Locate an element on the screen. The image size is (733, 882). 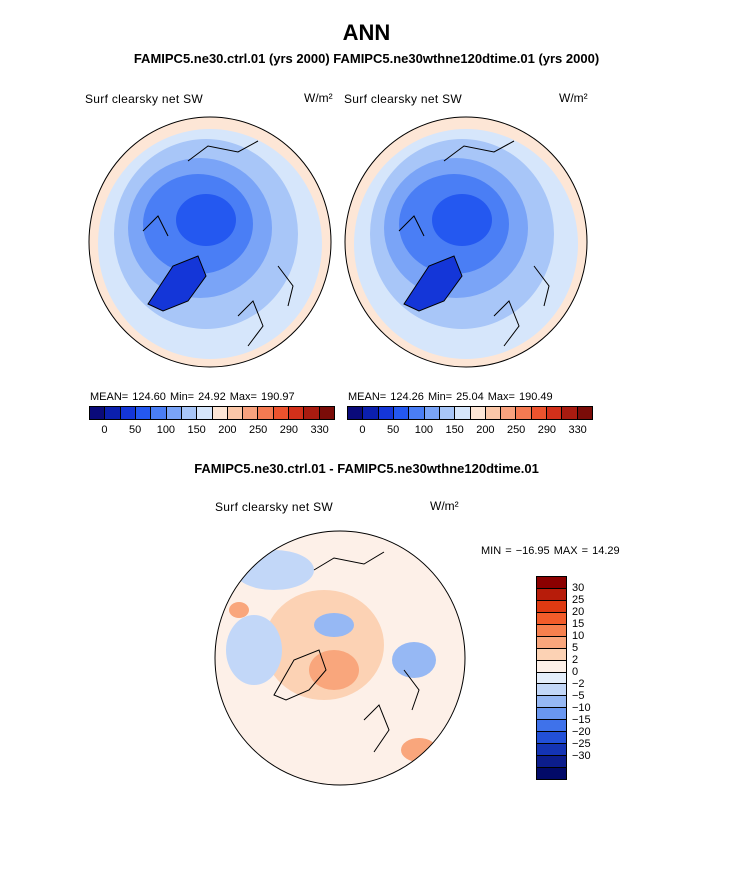
left-colorbar is located at coordinates (212, 413).